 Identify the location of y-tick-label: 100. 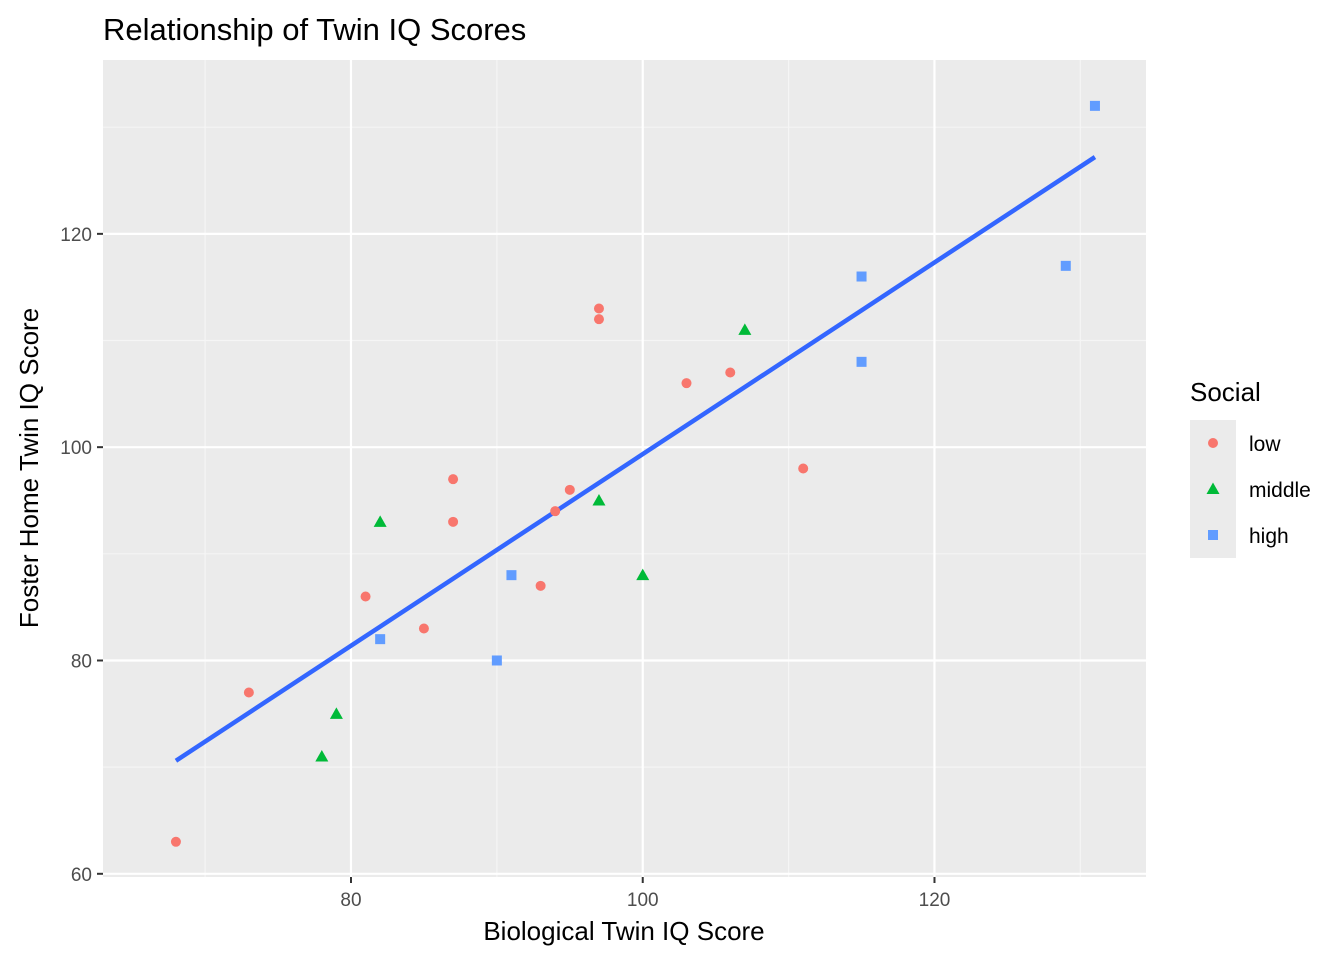
(76, 448).